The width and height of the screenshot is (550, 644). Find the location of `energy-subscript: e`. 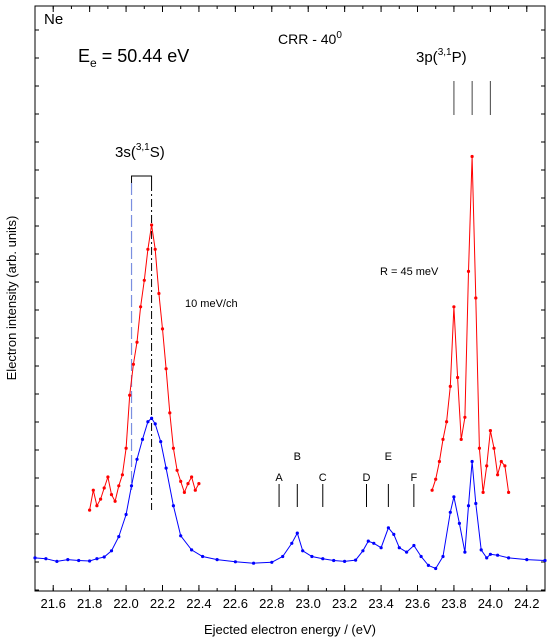

energy-subscript: e is located at coordinates (93, 63).